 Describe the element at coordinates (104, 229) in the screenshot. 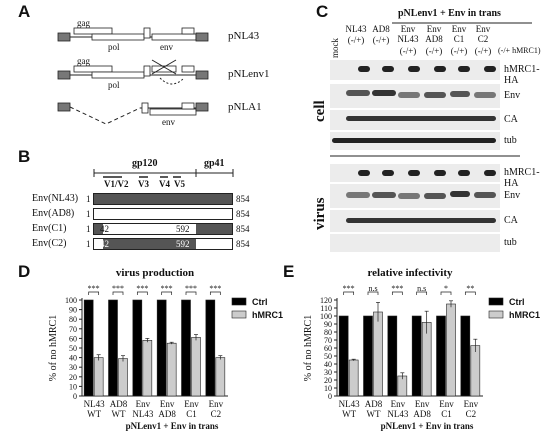

I see `env-c1-mid-start: 42` at that location.